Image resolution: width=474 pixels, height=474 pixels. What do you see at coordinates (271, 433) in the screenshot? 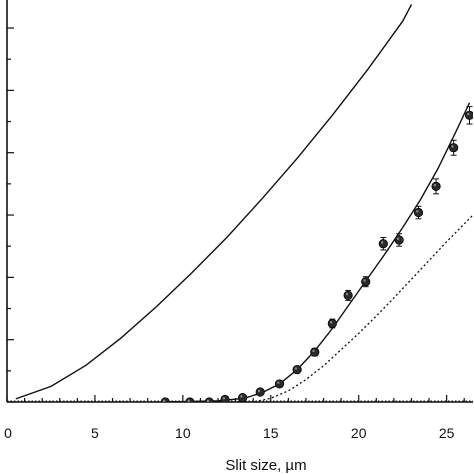
I see `x-tick-label: 15` at bounding box center [271, 433].